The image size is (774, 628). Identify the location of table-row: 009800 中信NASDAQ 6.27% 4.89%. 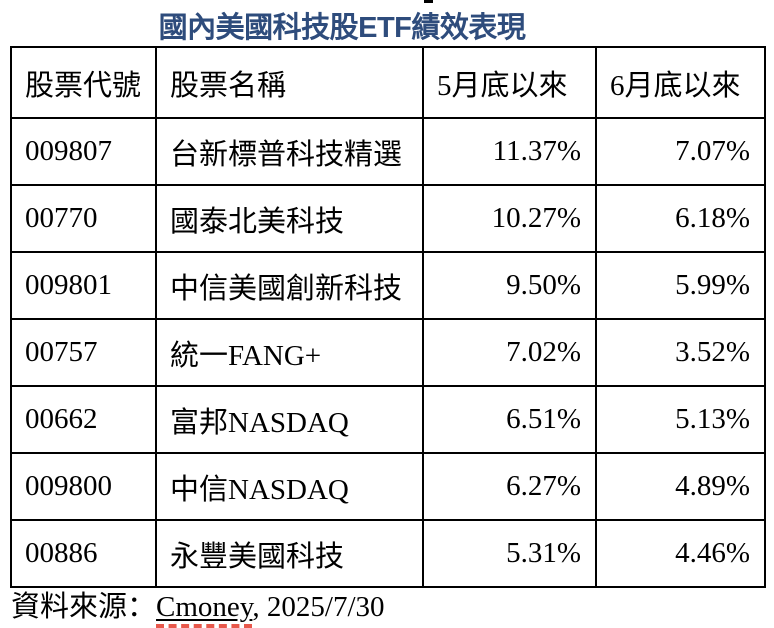
(388, 486).